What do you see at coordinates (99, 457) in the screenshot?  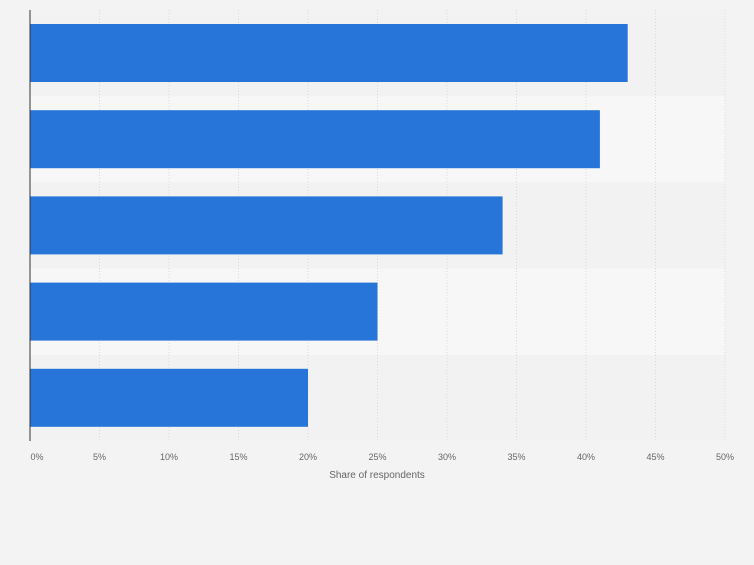 I see `x-tick-label: 5%` at bounding box center [99, 457].